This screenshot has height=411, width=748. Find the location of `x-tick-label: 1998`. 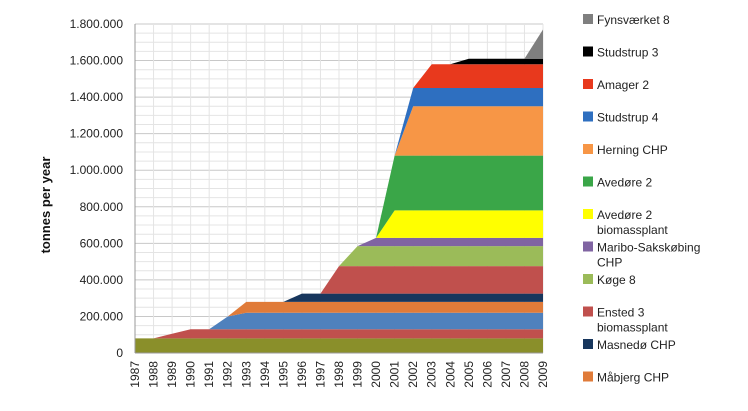

x-tick-label: 1998 is located at coordinates (339, 374).